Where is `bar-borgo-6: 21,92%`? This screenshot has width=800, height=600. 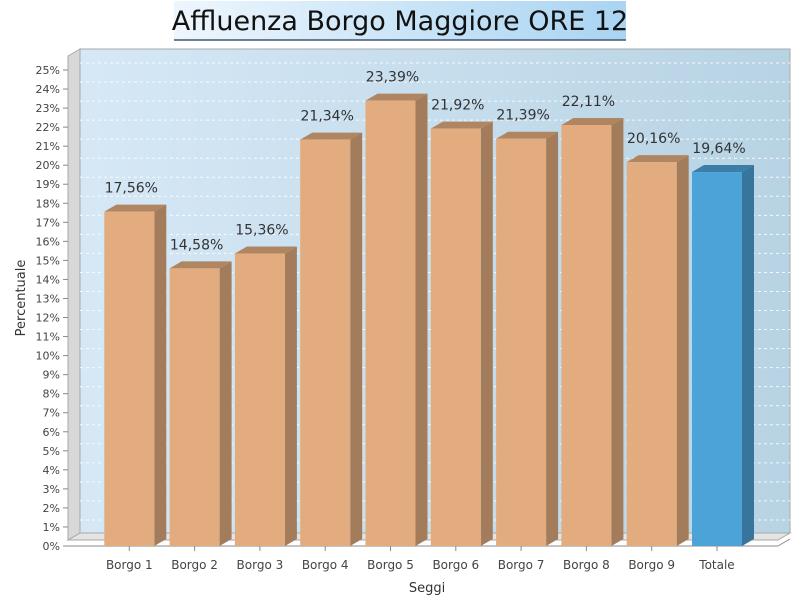
bar-borgo-6: 21,92% is located at coordinates (461, 322).